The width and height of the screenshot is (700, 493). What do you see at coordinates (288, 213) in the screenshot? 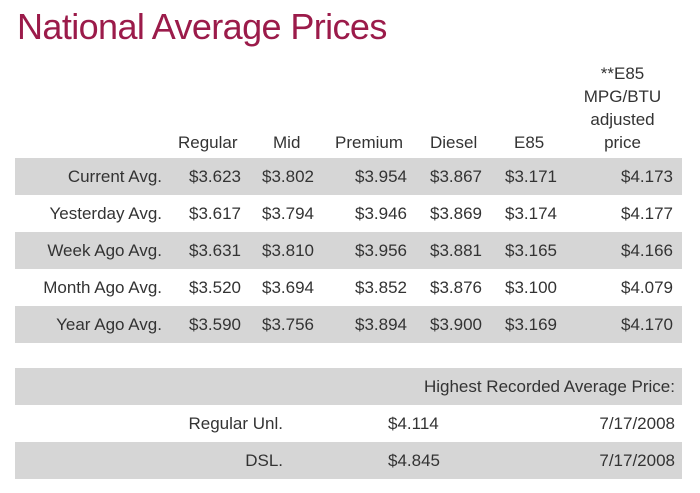
I see `cell-mid: $3.794` at bounding box center [288, 213].